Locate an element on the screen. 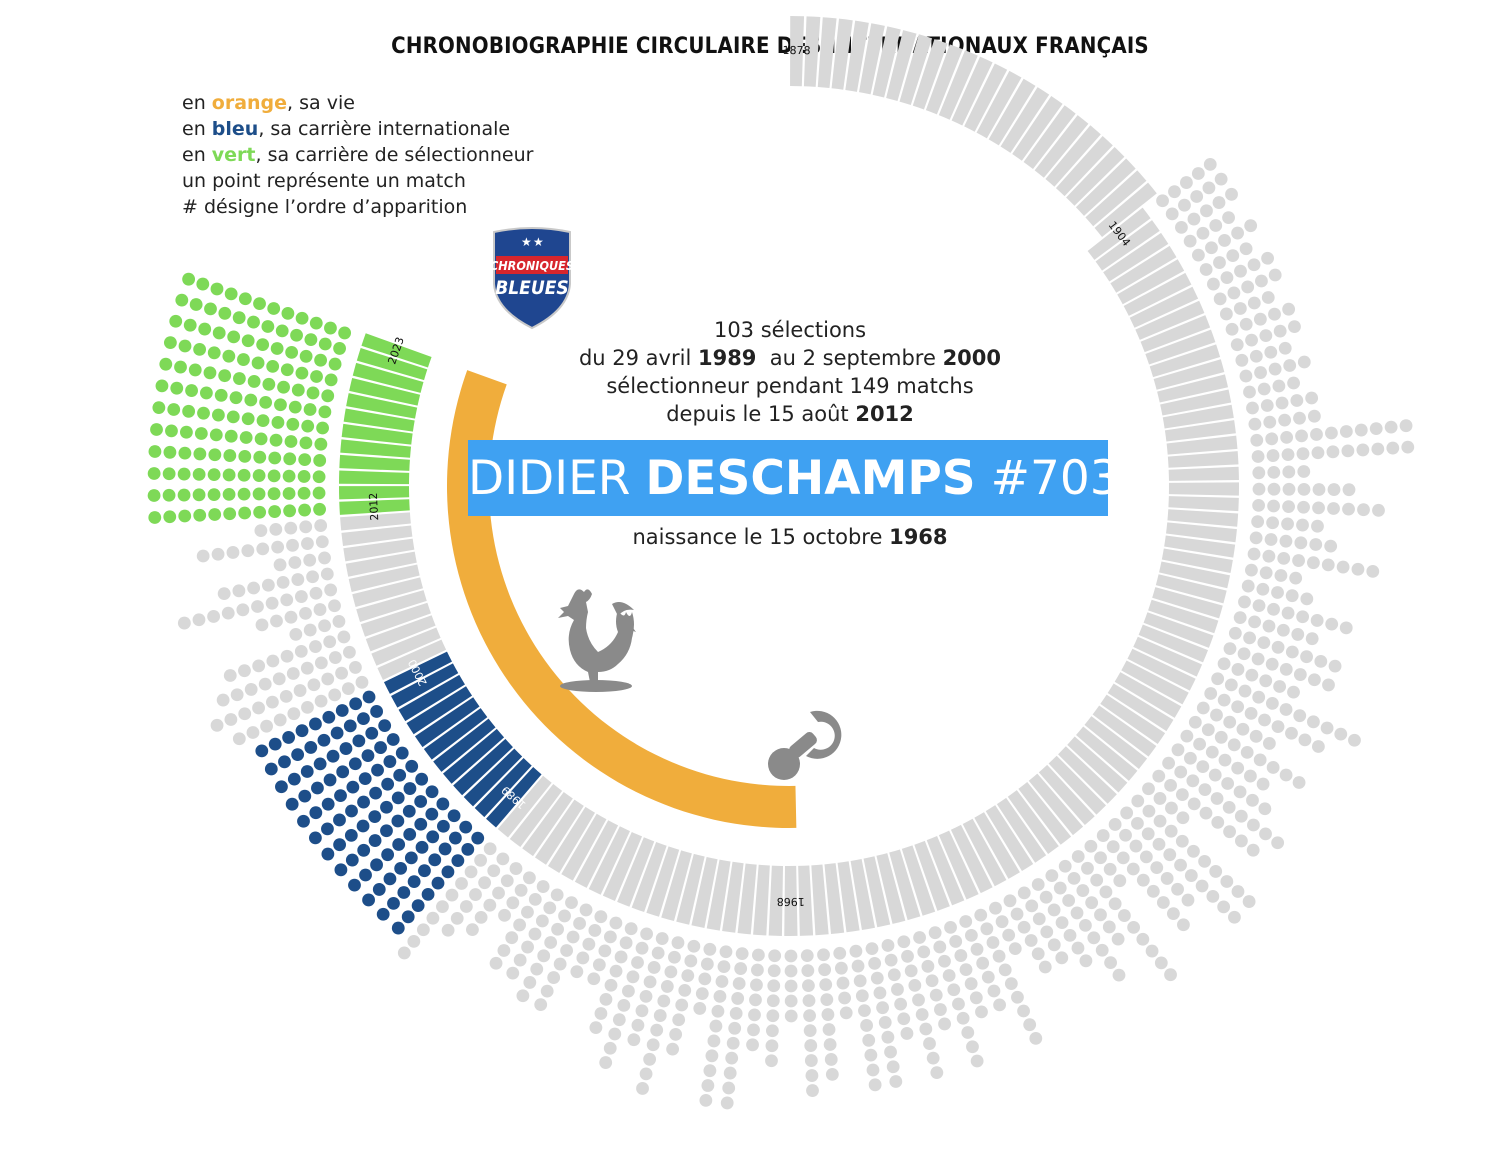 The image size is (1500, 1154). player-number: #703 is located at coordinates (1047, 478).